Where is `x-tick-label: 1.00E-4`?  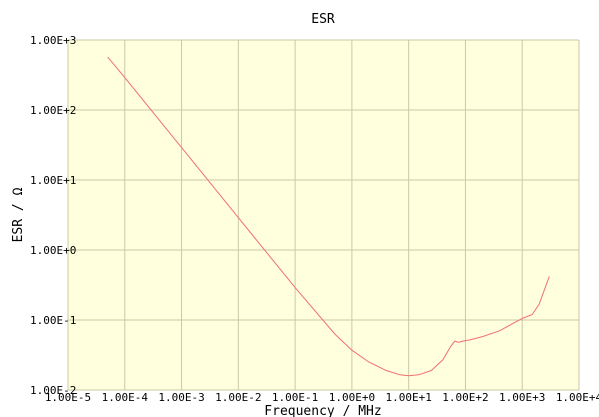 x-tick-label: 1.00E-4 is located at coordinates (125, 397).